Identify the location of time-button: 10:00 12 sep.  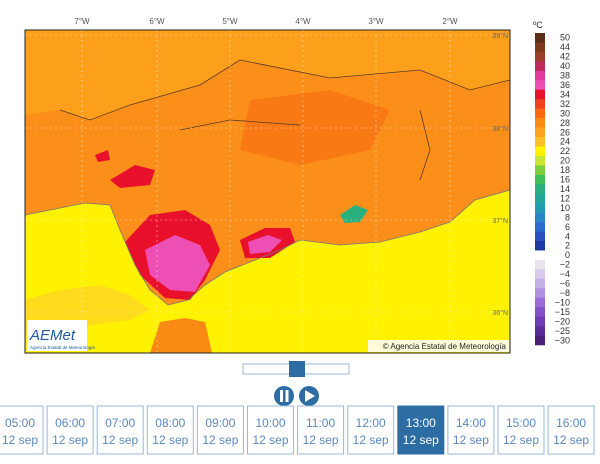
(270, 430).